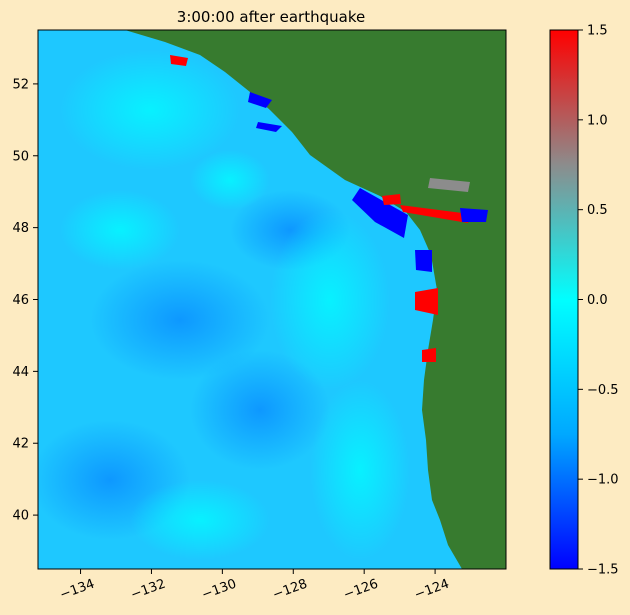 Image resolution: width=630 pixels, height=615 pixels. What do you see at coordinates (148, 590) in the screenshot?
I see `x-tick-label: −132` at bounding box center [148, 590].